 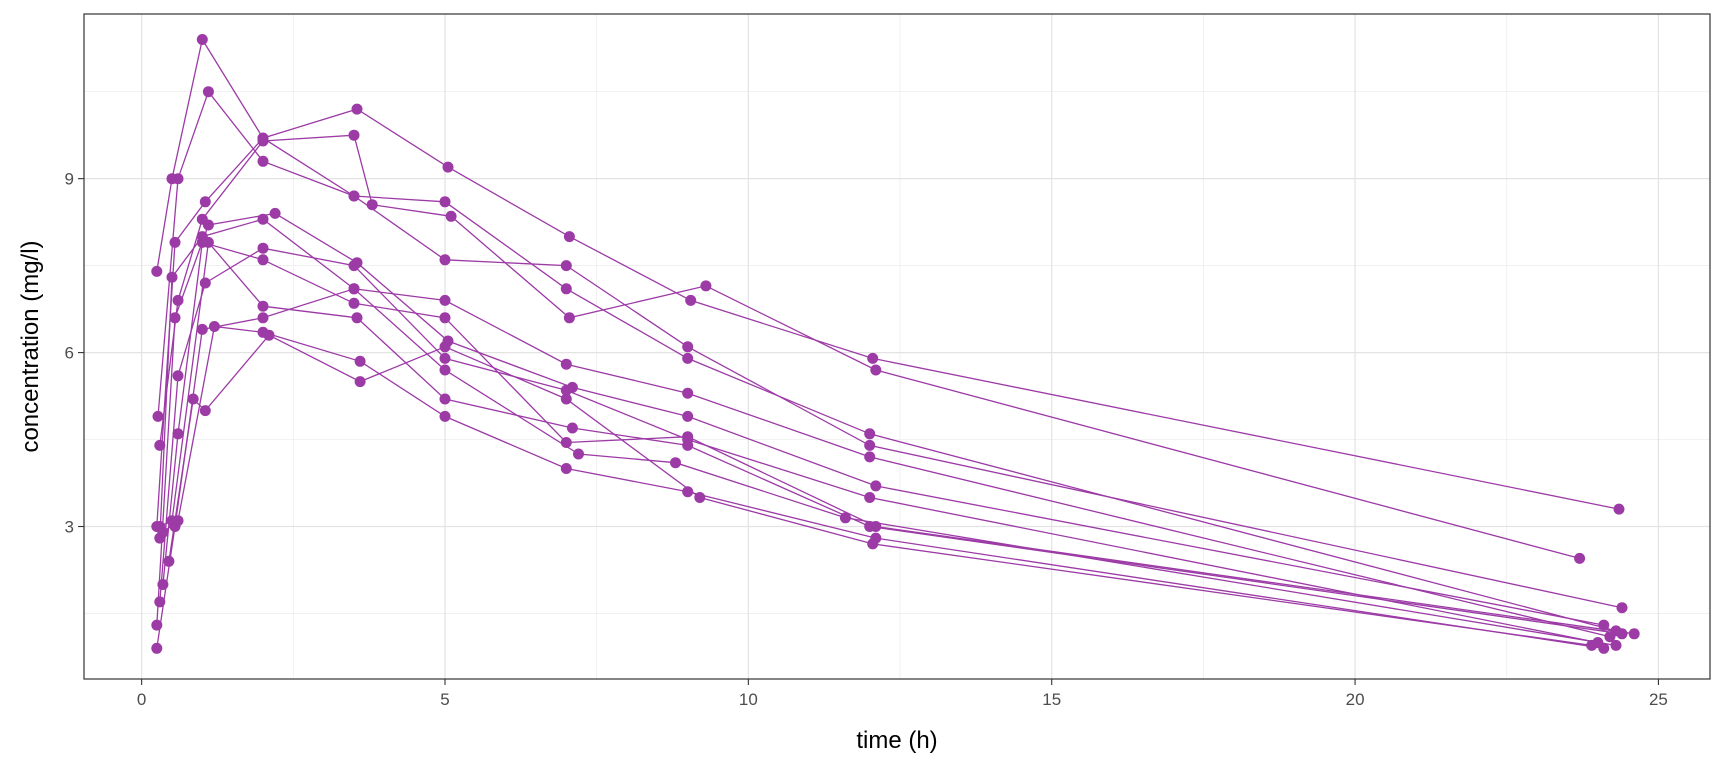 What do you see at coordinates (69, 353) in the screenshot?
I see `y-tick-label: 6` at bounding box center [69, 353].